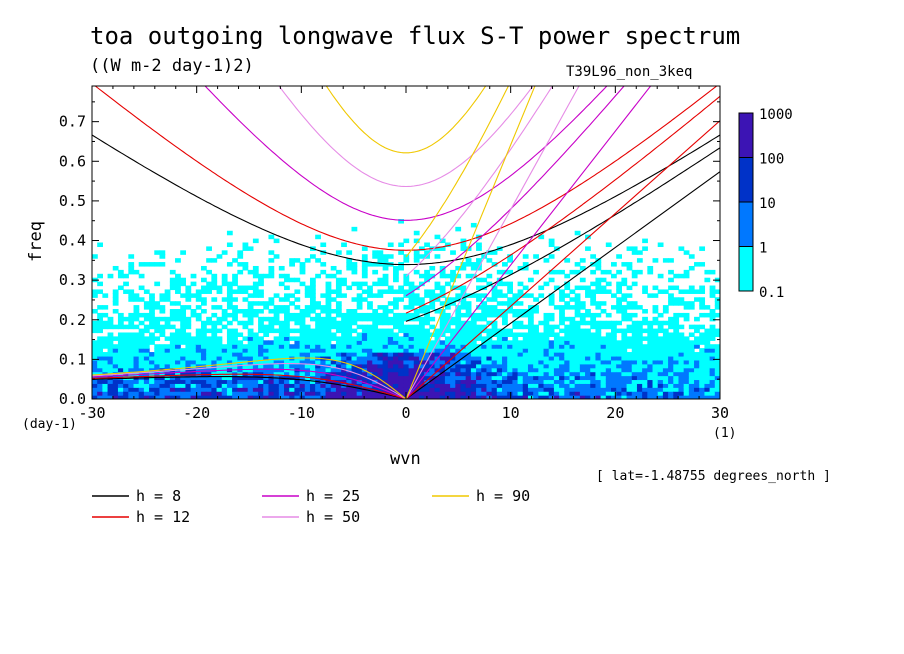 The image size is (904, 654). Describe the element at coordinates (479, 181) in the screenshot. I see `mrg-wave-h50` at that location.